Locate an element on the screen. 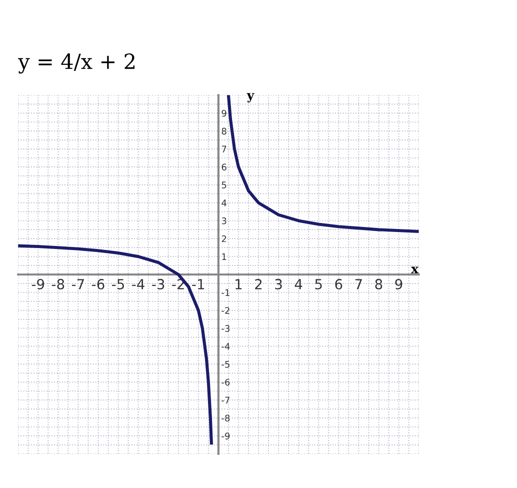  y-tick-label: 2 is located at coordinates (224, 238).